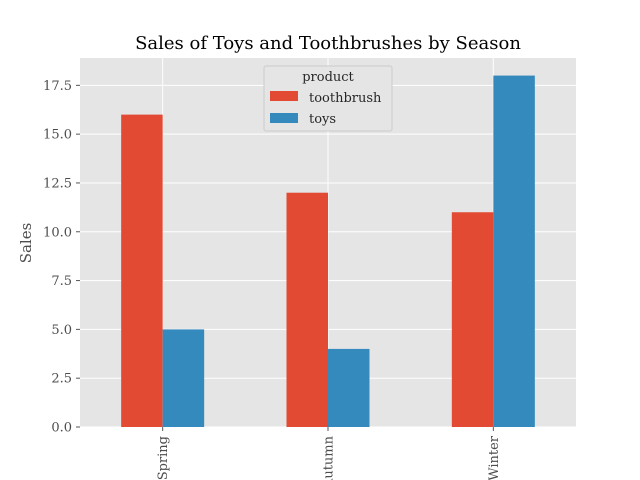 Image resolution: width=640 pixels, height=480 pixels. I want to click on bar-toothbrush-spring, so click(142, 270).